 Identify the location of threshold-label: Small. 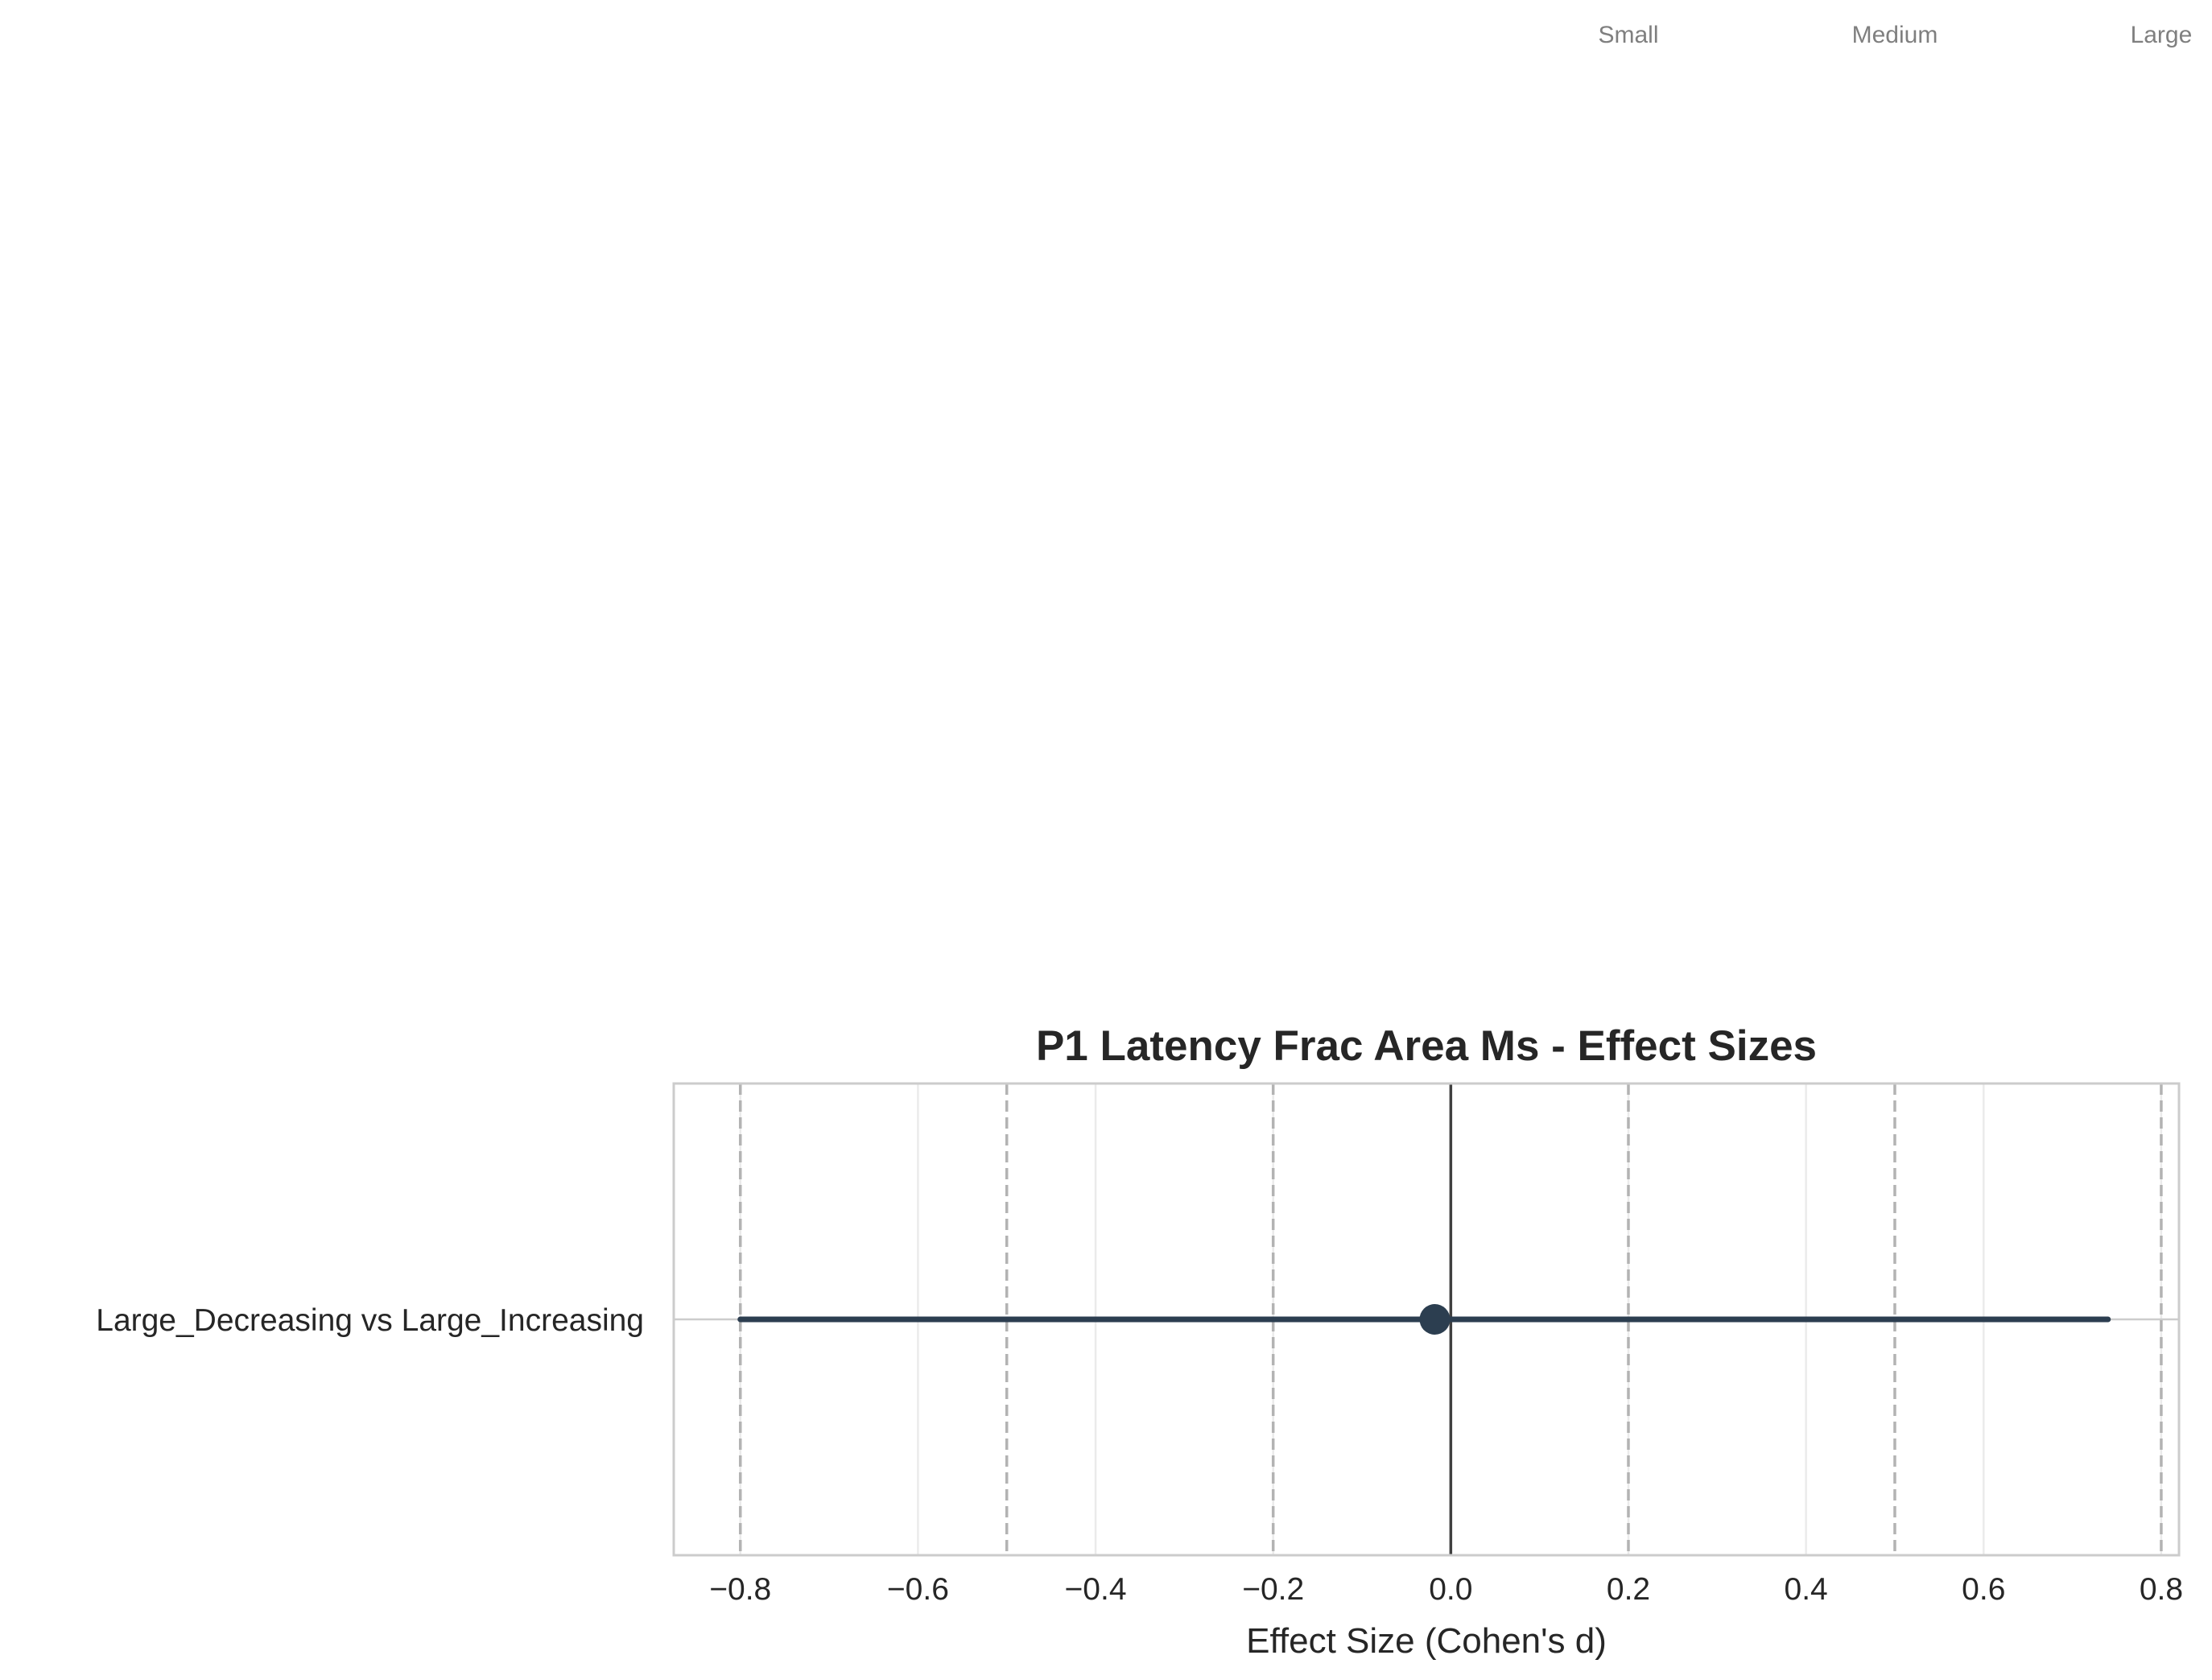
(1628, 35).